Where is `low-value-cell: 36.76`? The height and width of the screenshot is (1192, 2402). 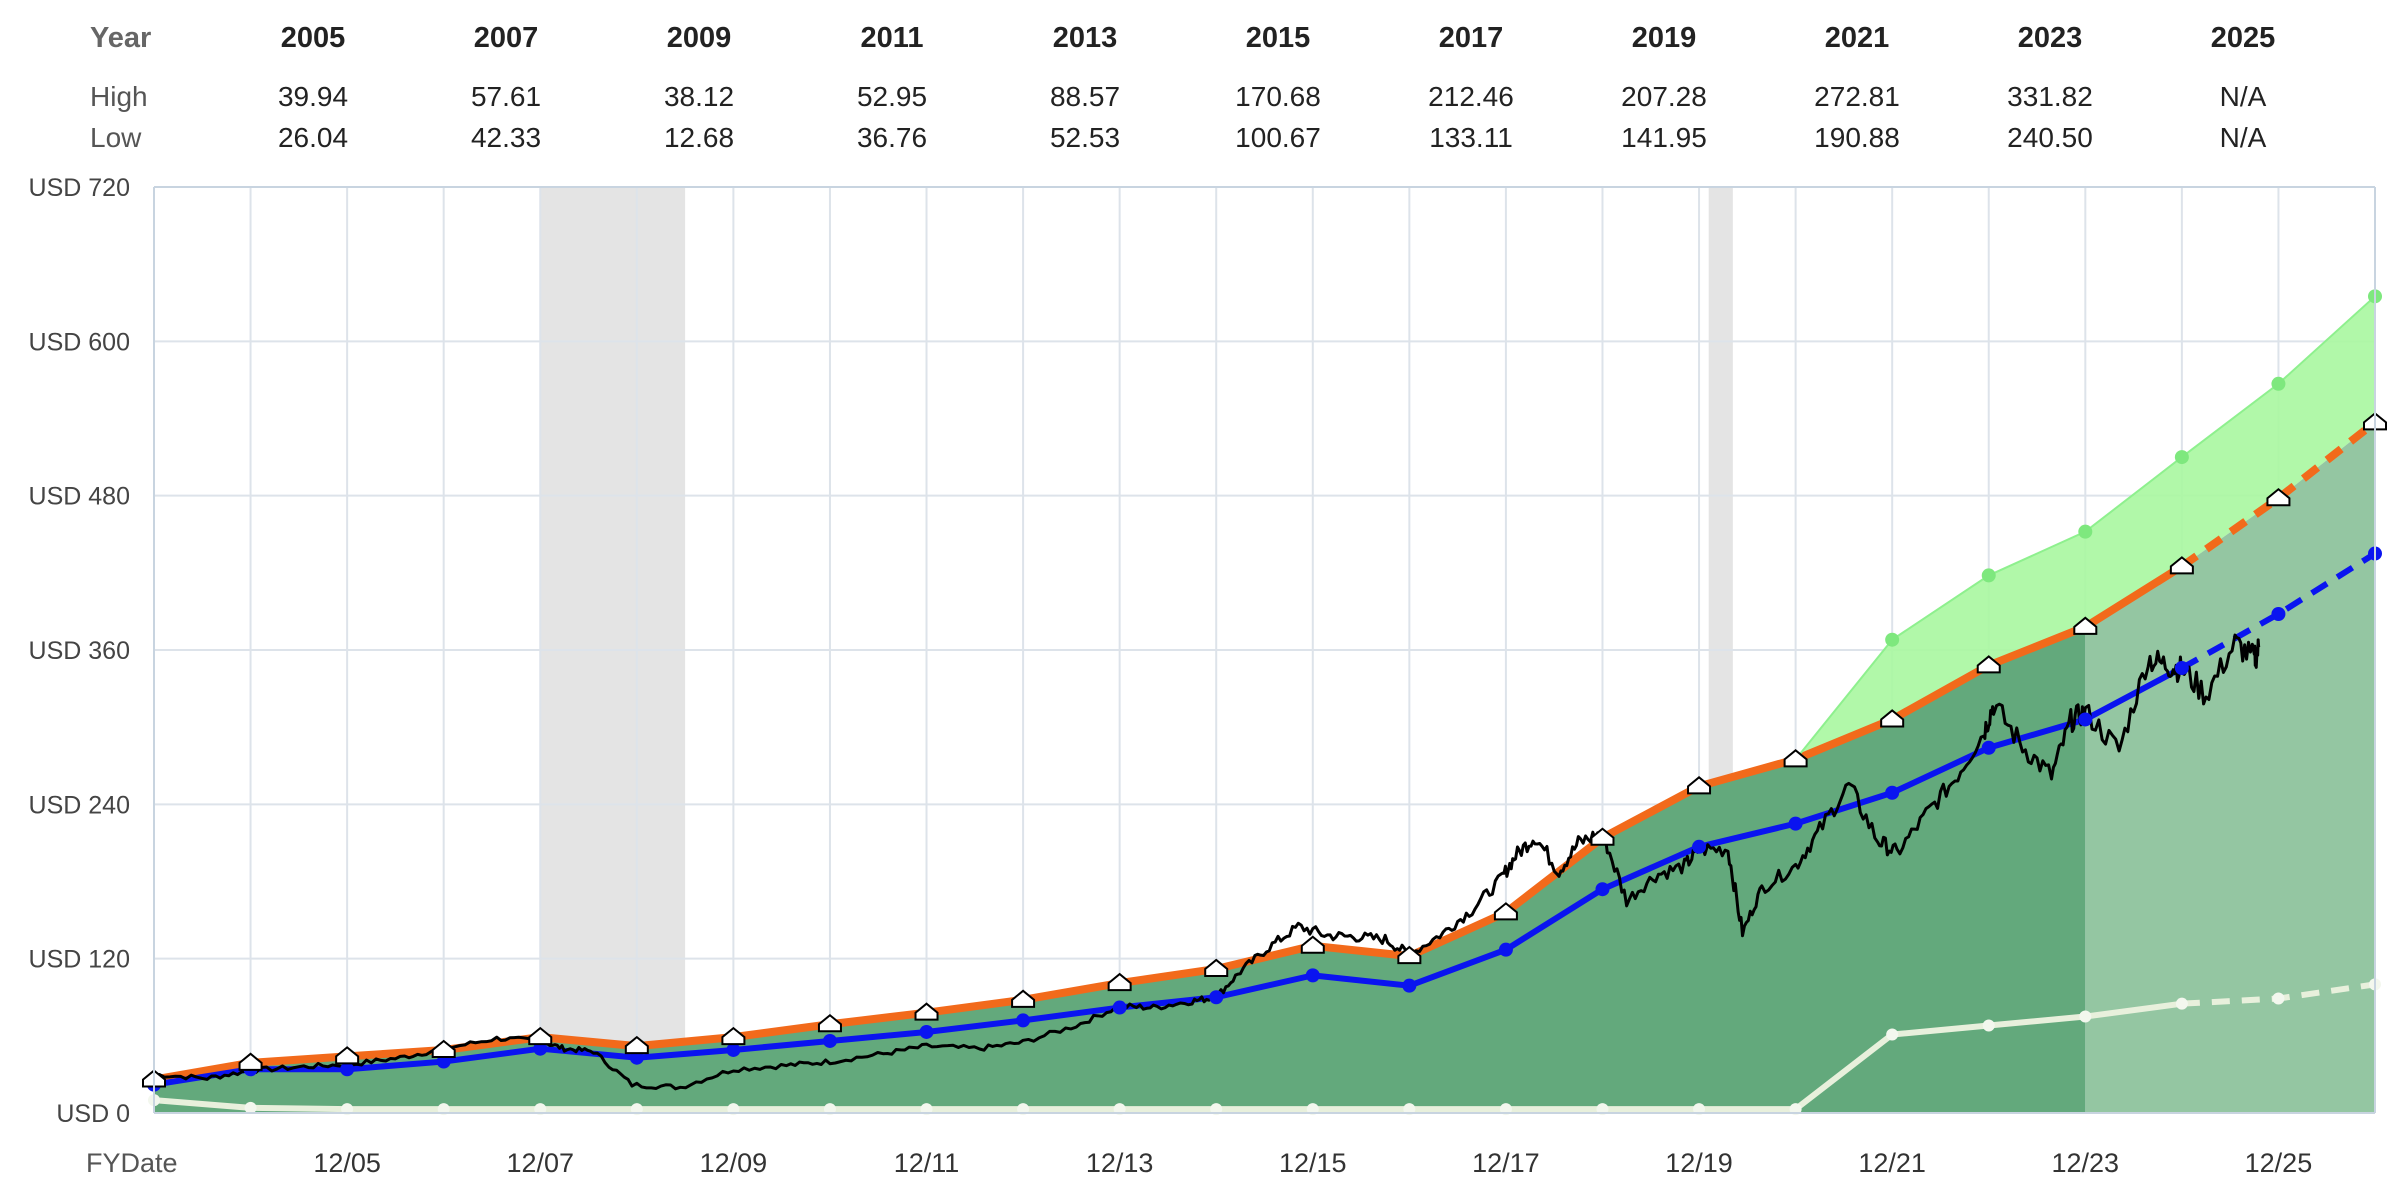 low-value-cell: 36.76 is located at coordinates (892, 137).